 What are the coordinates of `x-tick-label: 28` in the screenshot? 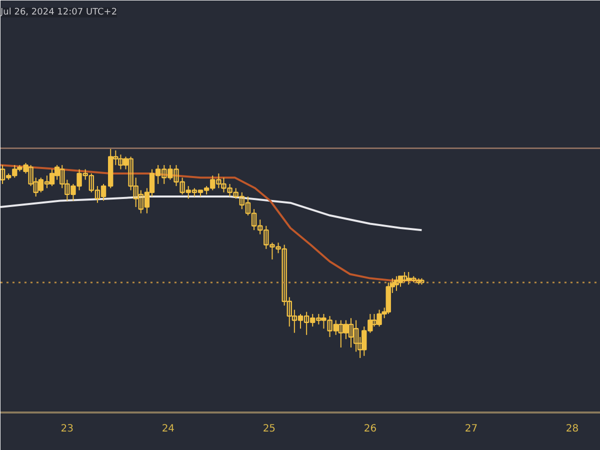 It's located at (572, 429).